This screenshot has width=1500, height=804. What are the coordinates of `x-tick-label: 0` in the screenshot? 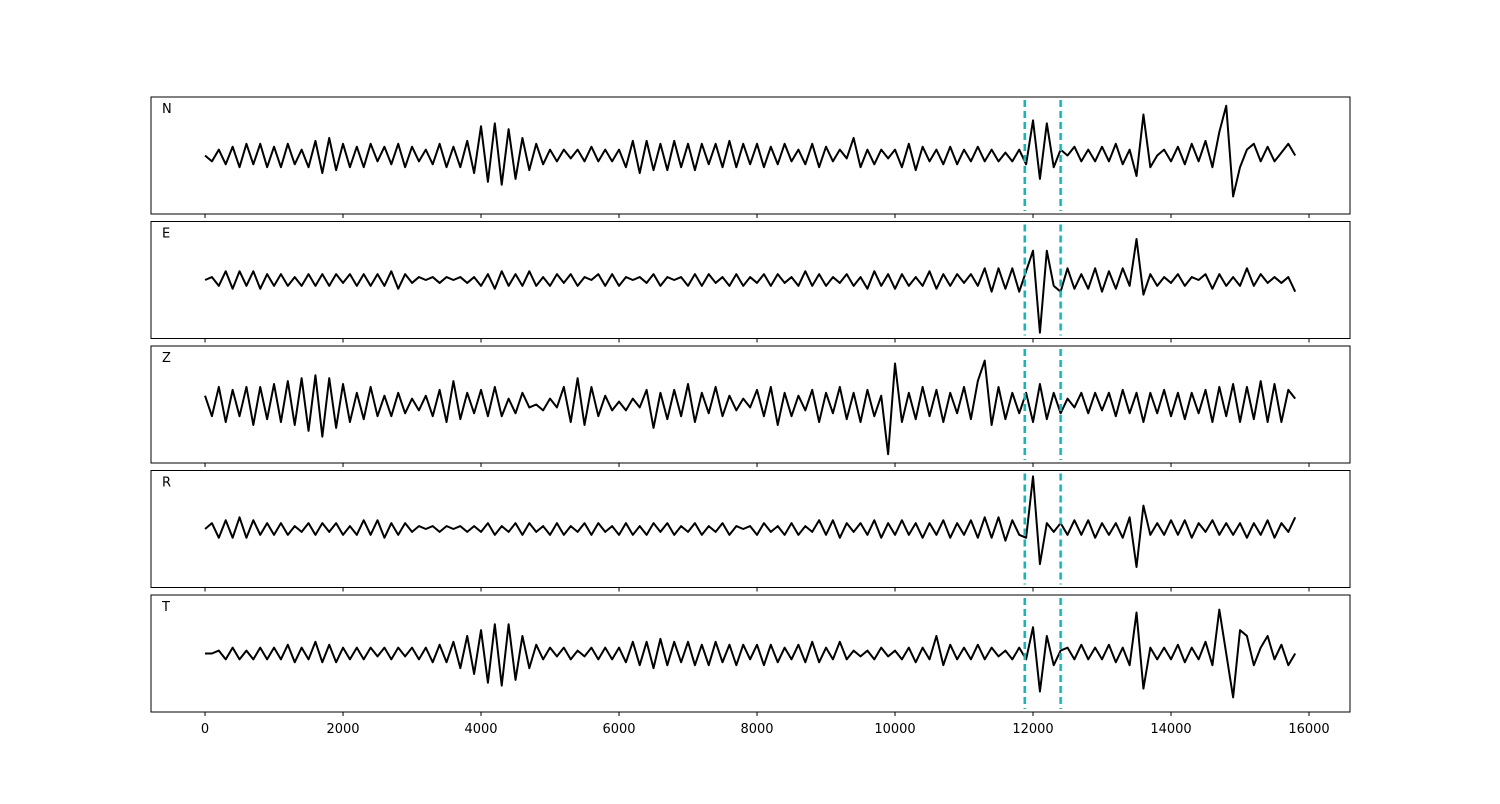 It's located at (205, 729).